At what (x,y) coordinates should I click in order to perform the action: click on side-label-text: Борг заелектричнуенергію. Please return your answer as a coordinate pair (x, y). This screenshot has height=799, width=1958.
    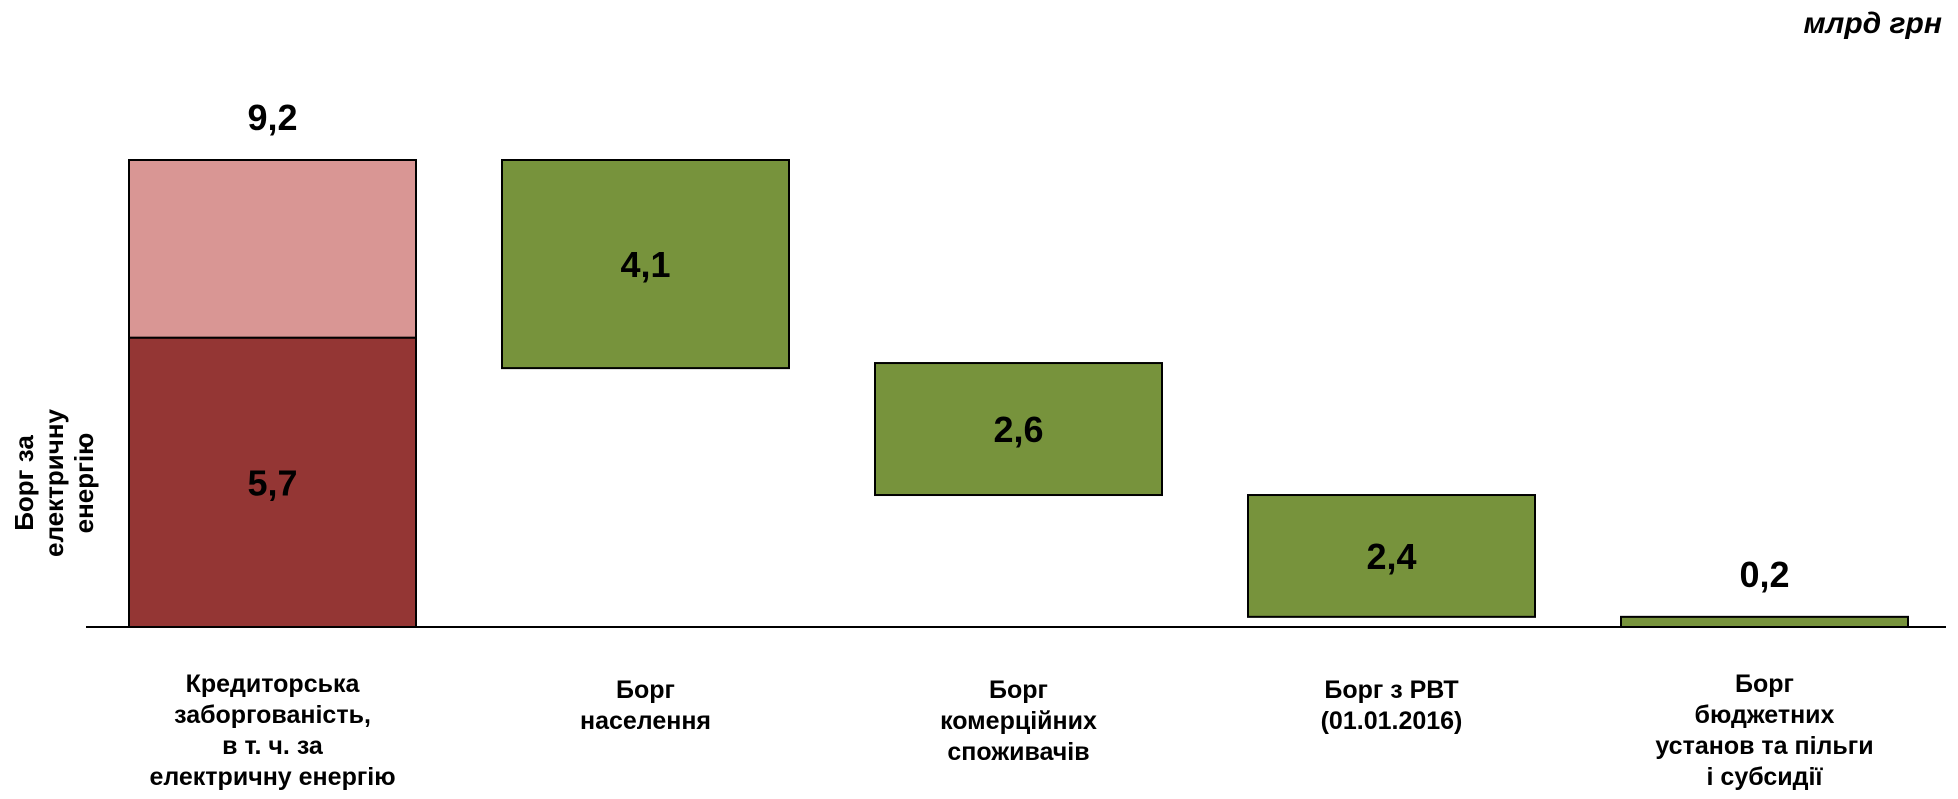
    Looking at the image, I should click on (54, 482).